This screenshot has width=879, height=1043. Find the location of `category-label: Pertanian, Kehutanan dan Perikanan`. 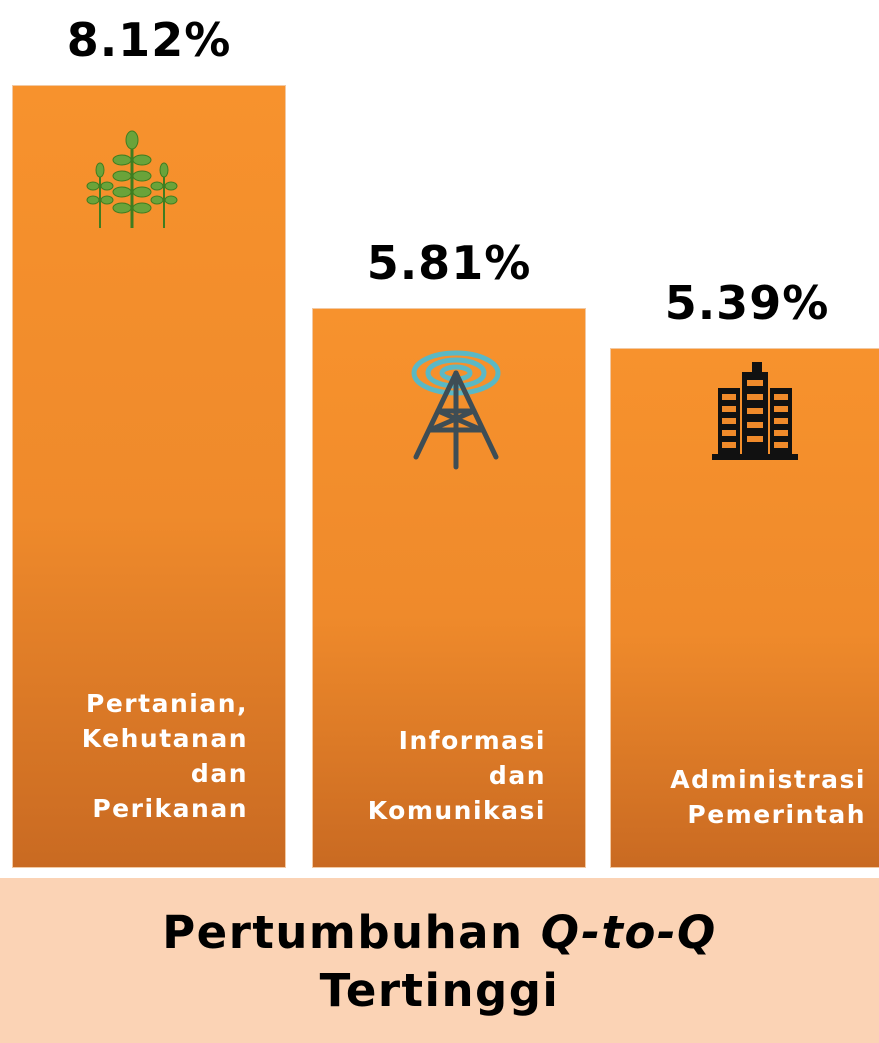

category-label: Pertanian, Kehutanan dan Perikanan is located at coordinates (164, 756).